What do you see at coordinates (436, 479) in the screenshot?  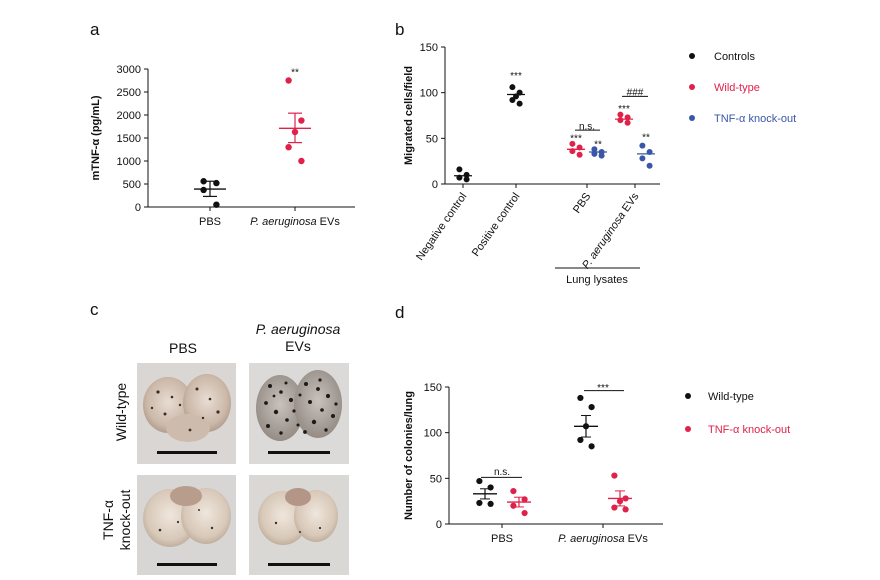 I see `y-tick-label-d: 50` at bounding box center [436, 479].